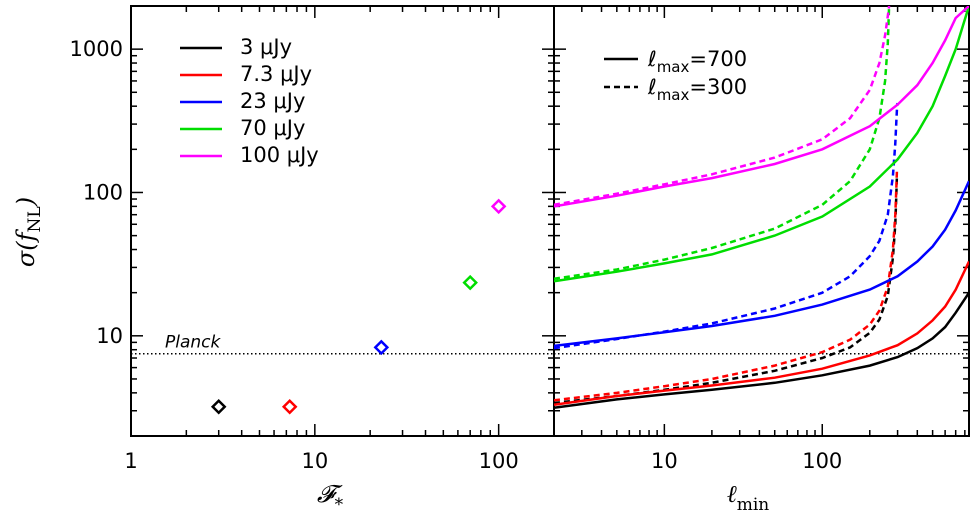 The width and height of the screenshot is (970, 520). What do you see at coordinates (697, 61) in the screenshot?
I see `legend-entry-label: ℓmax=700` at bounding box center [697, 61].